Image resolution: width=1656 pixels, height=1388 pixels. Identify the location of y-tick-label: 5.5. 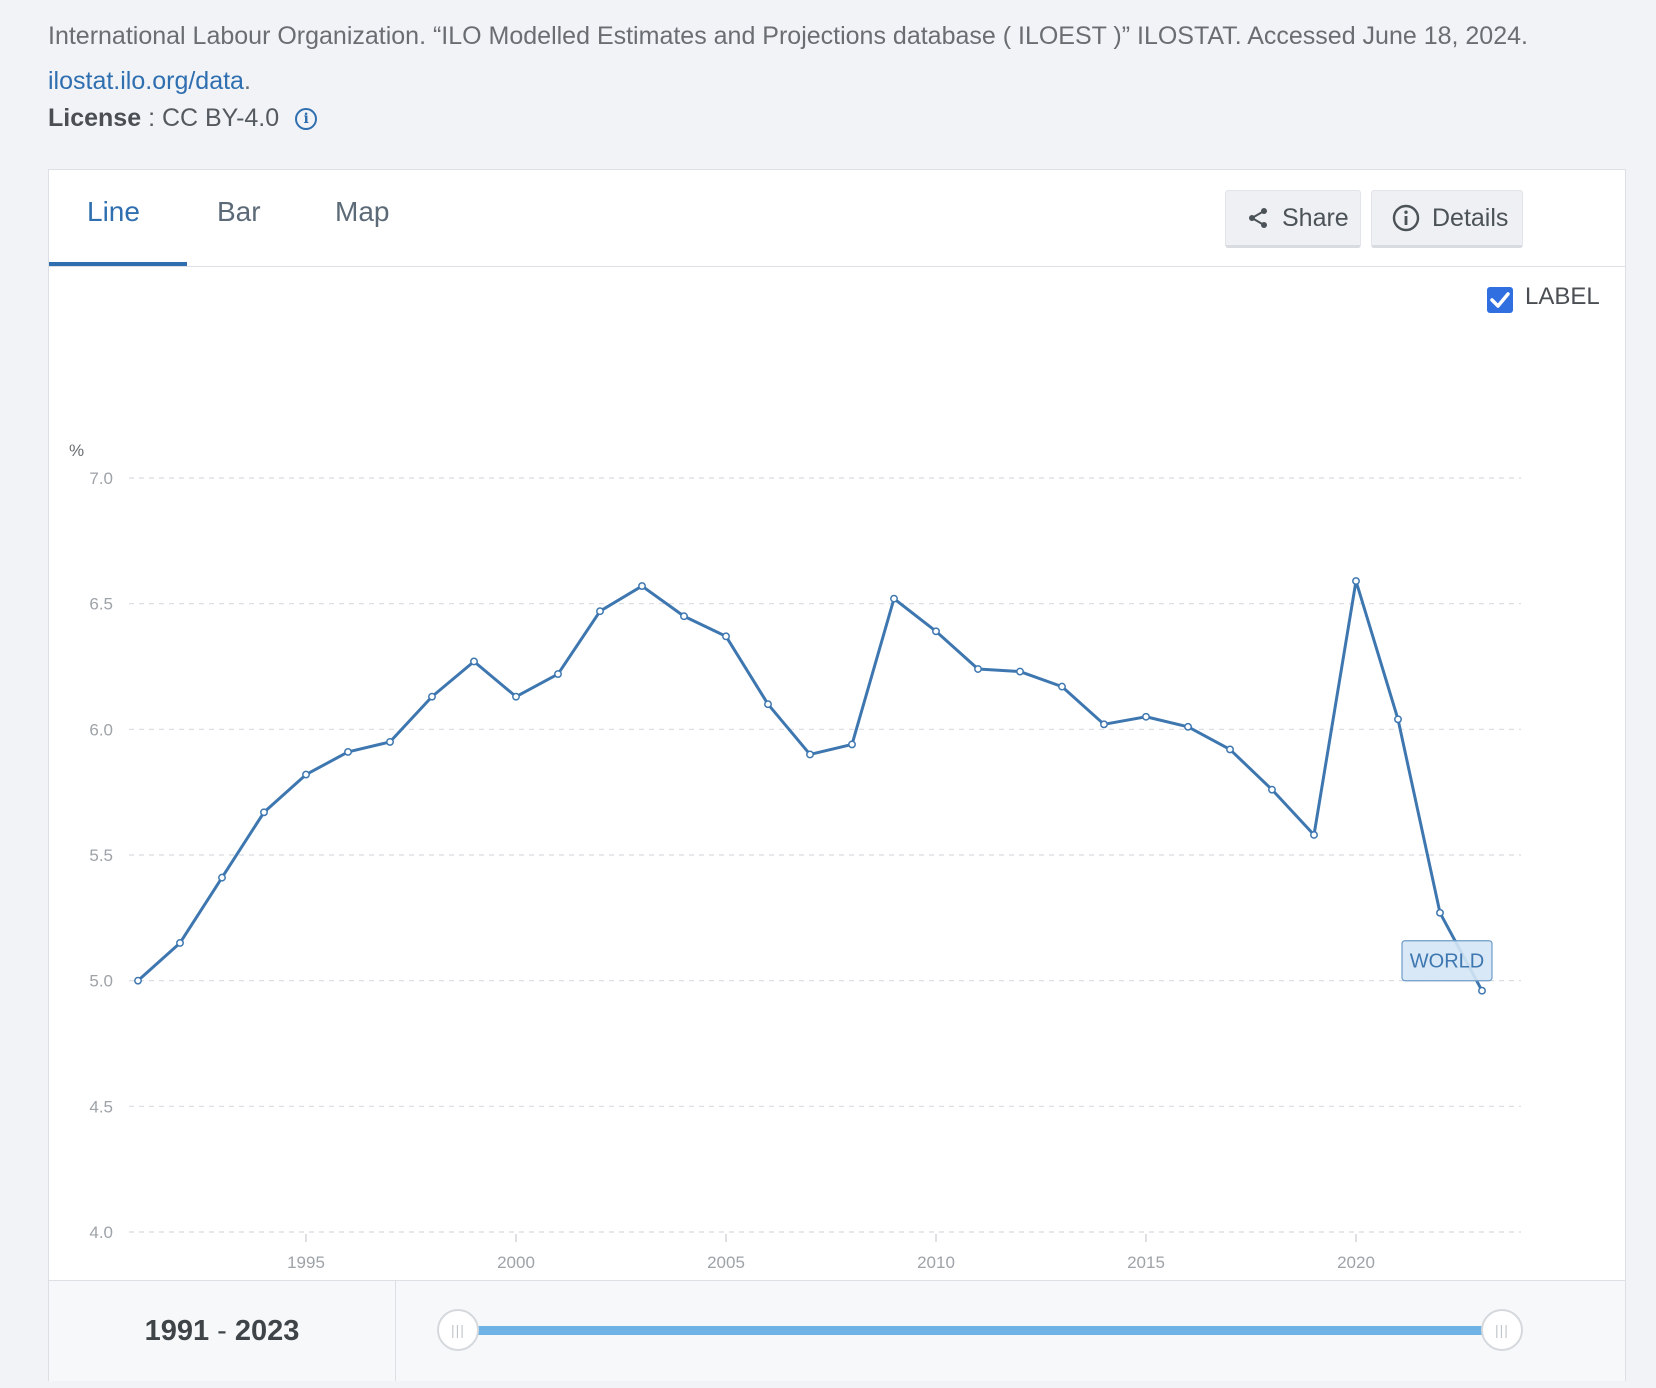
(101, 855).